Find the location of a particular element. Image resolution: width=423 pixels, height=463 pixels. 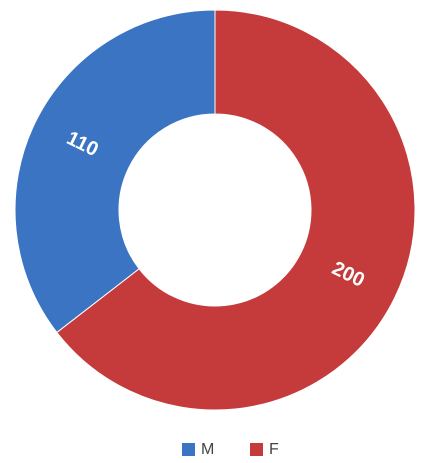

legend-label: M is located at coordinates (207, 449).